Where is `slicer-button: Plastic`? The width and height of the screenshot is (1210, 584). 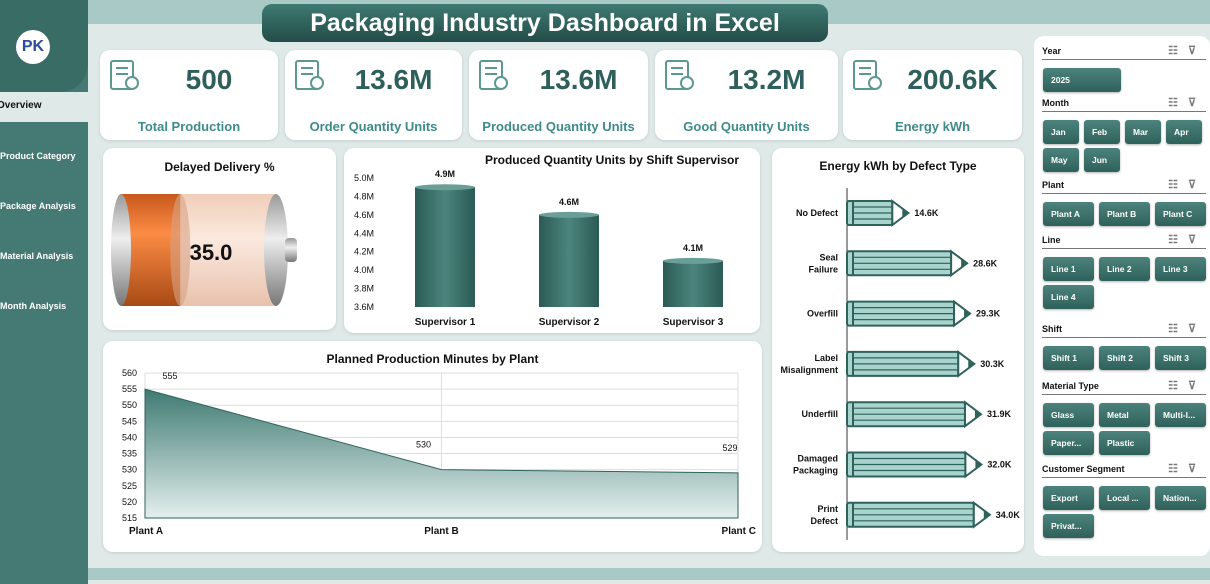 slicer-button: Plastic is located at coordinates (1124, 443).